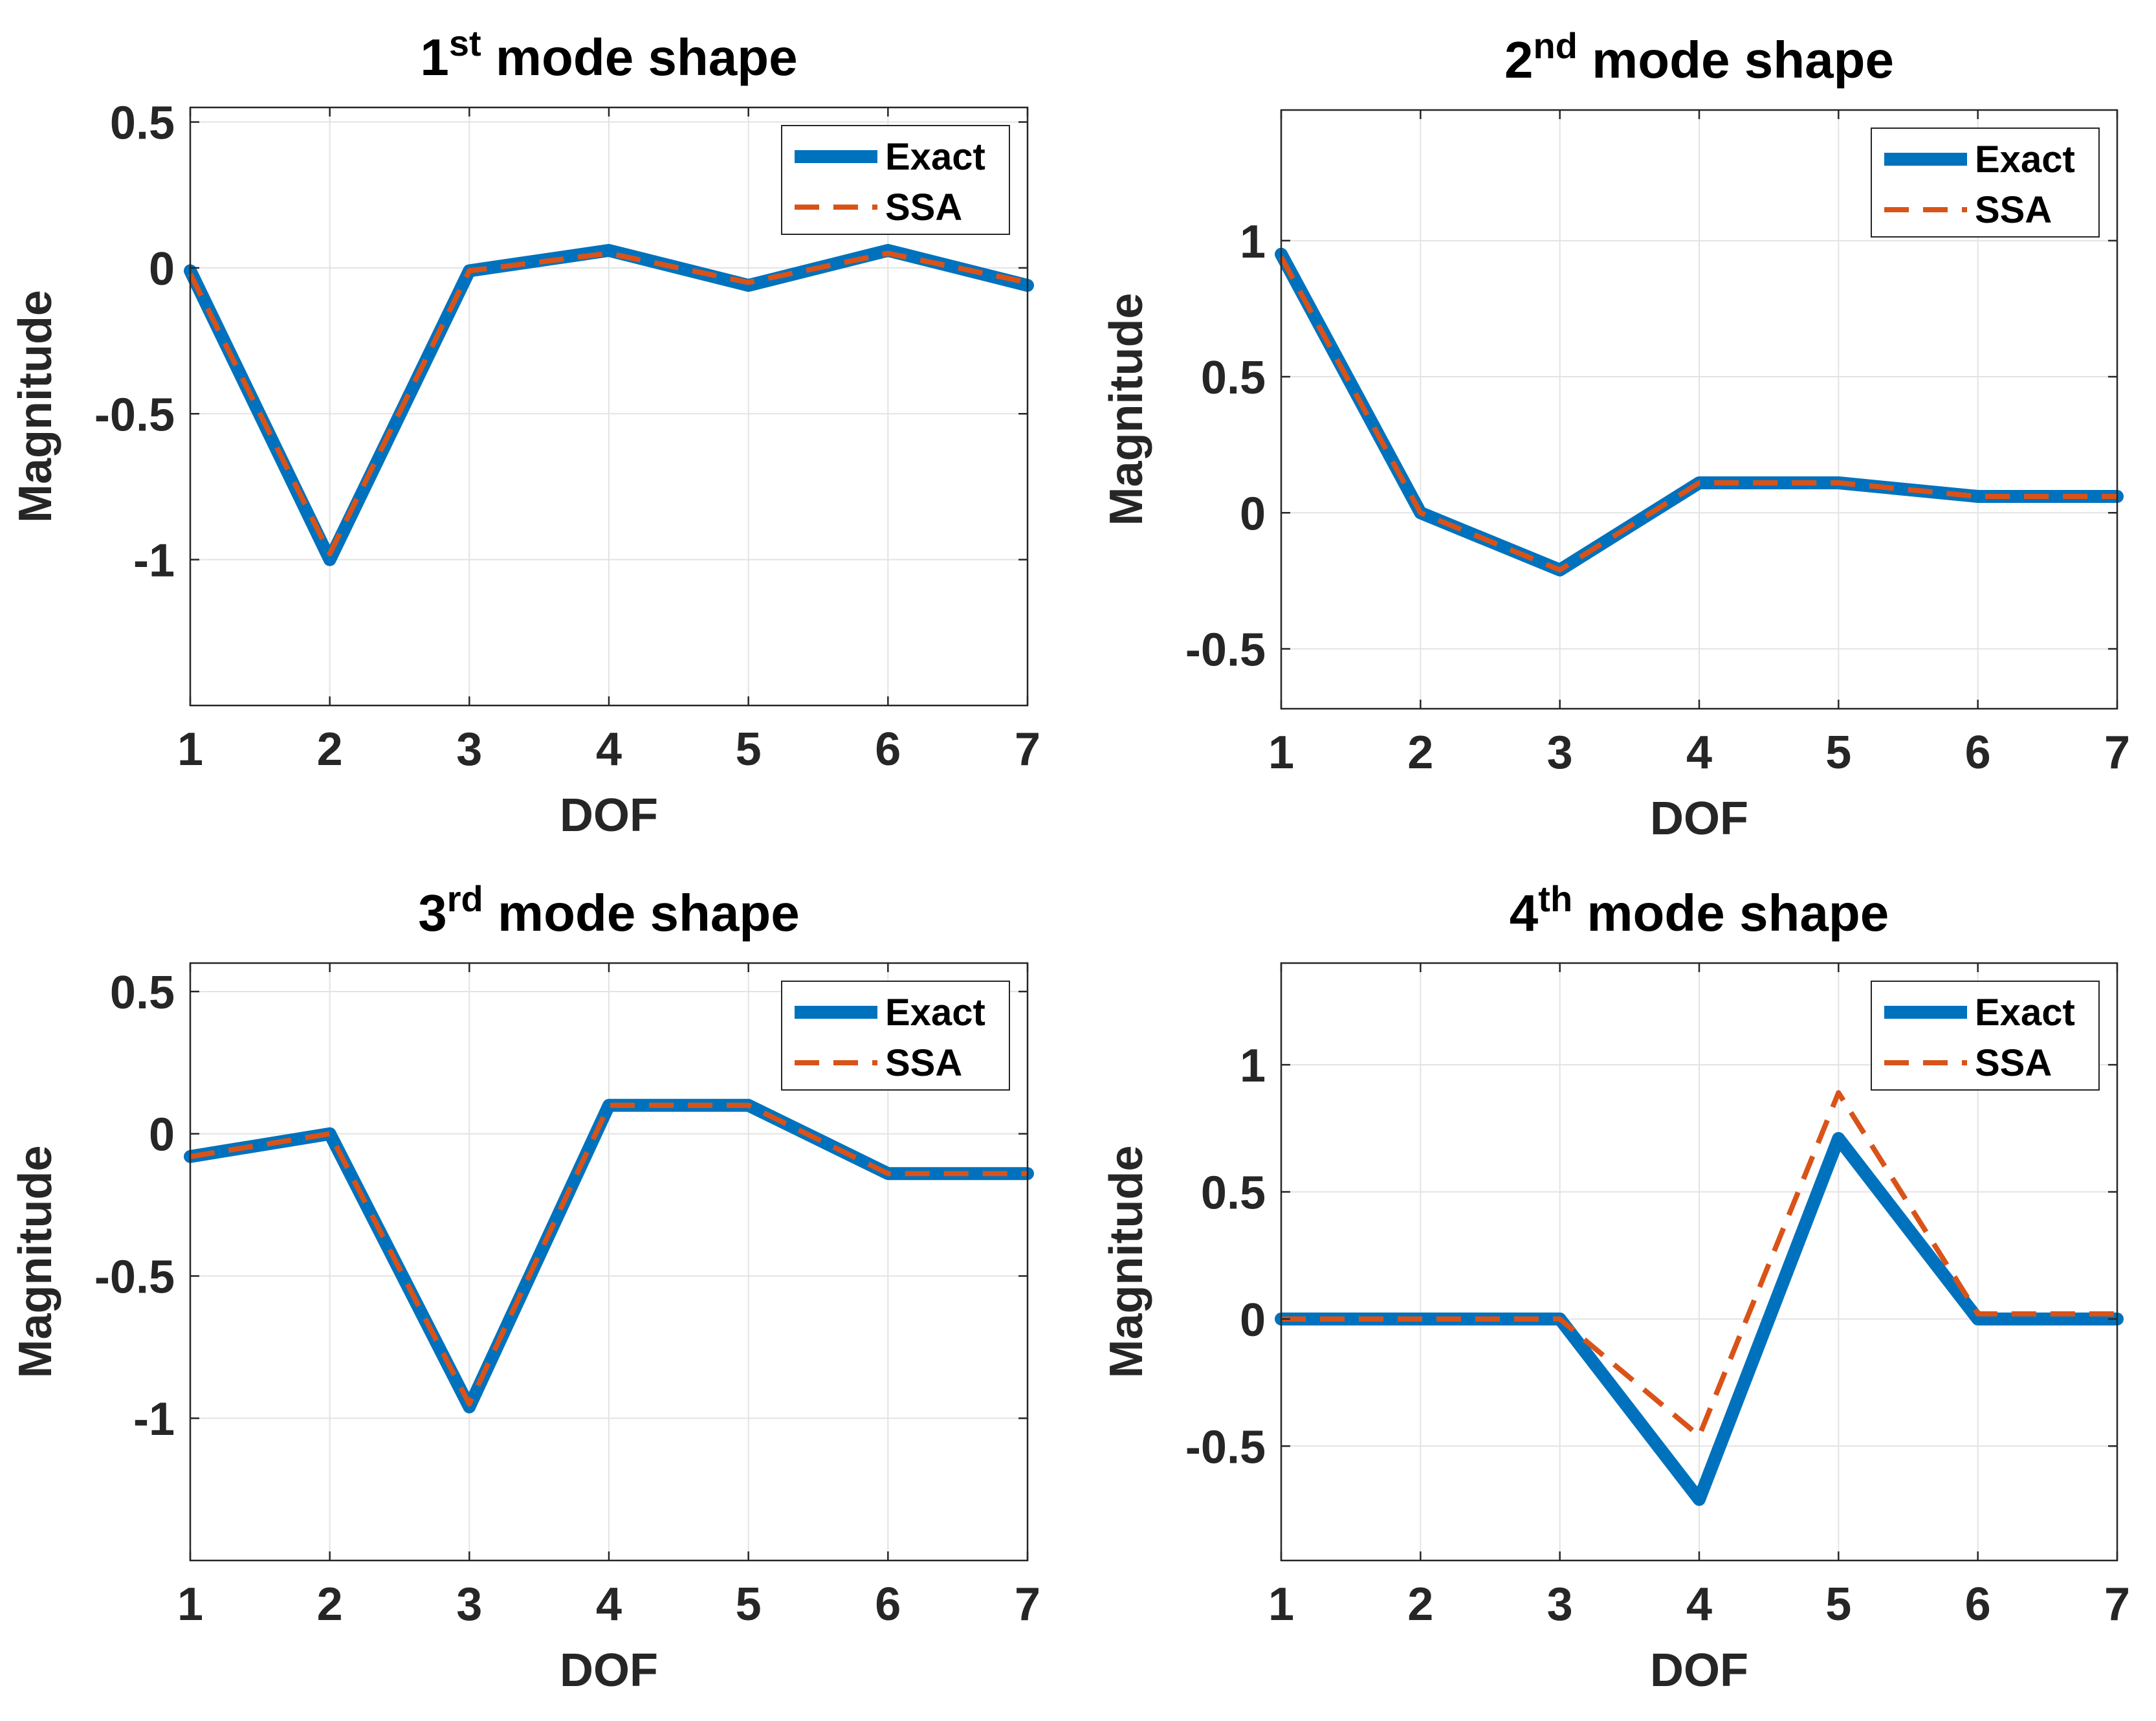 The width and height of the screenshot is (2156, 1721). I want to click on series-line-exact, so click(609, 404).